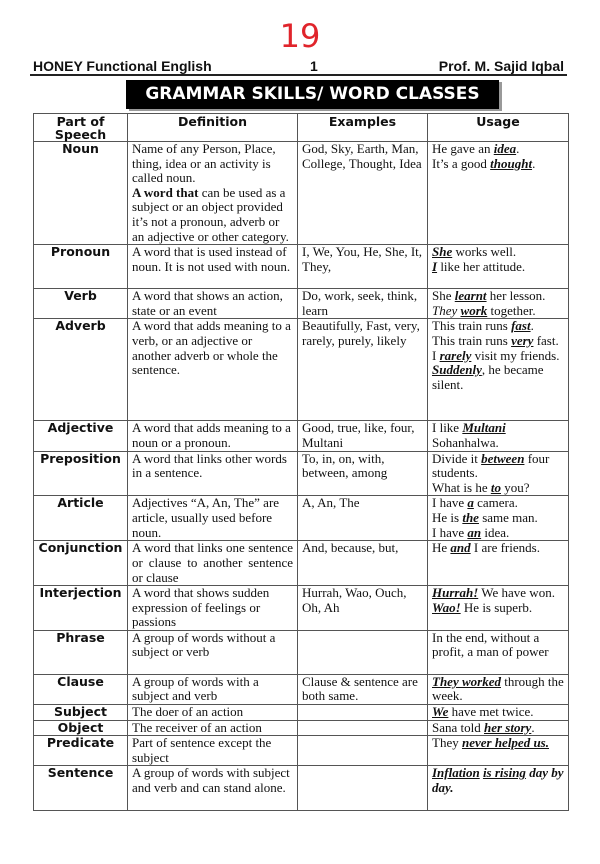  I want to click on part-of-speech-cell: Adjective, so click(80, 436).